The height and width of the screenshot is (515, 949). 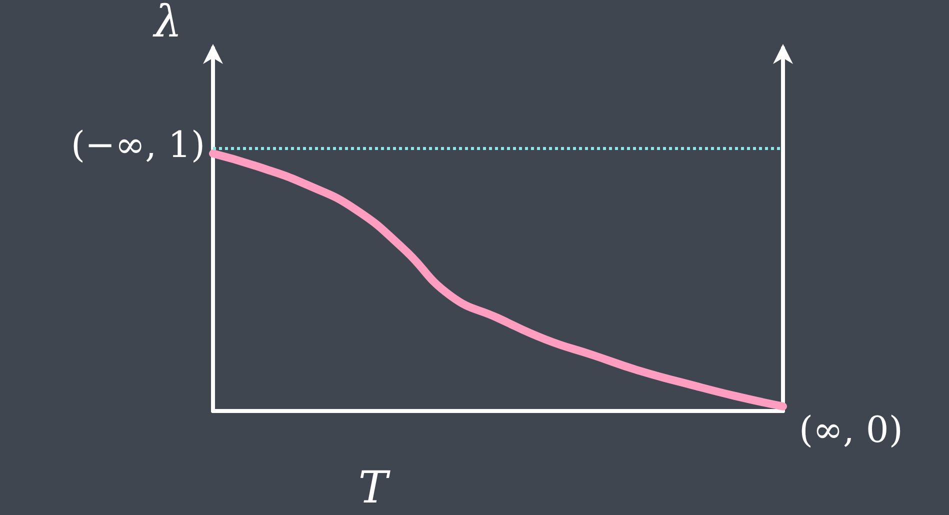 What do you see at coordinates (375, 488) in the screenshot?
I see `x-axis-title: T` at bounding box center [375, 488].